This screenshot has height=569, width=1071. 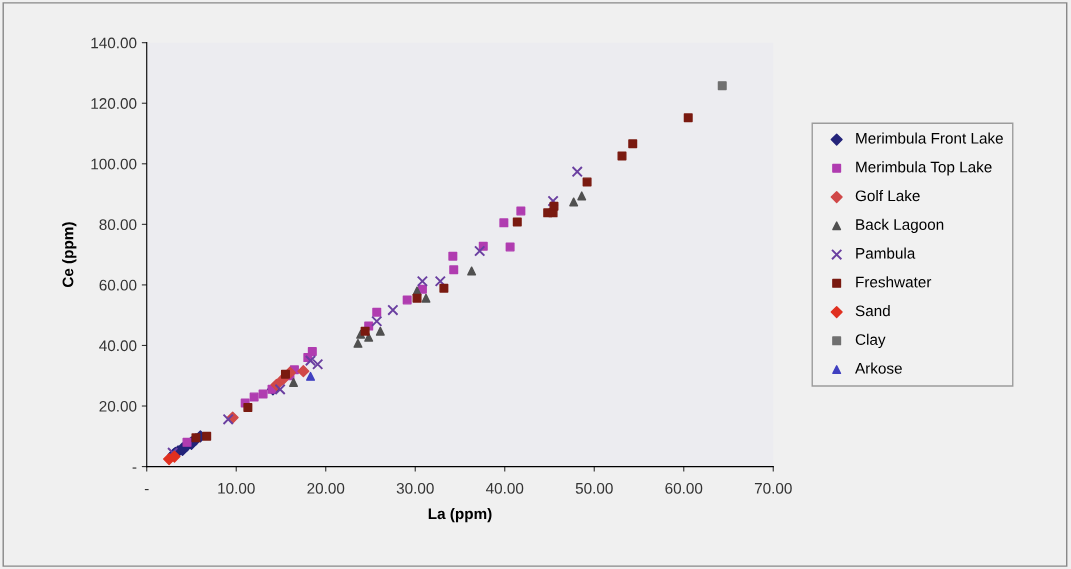 I want to click on x-tick-label: 70.00, so click(x=773, y=488).